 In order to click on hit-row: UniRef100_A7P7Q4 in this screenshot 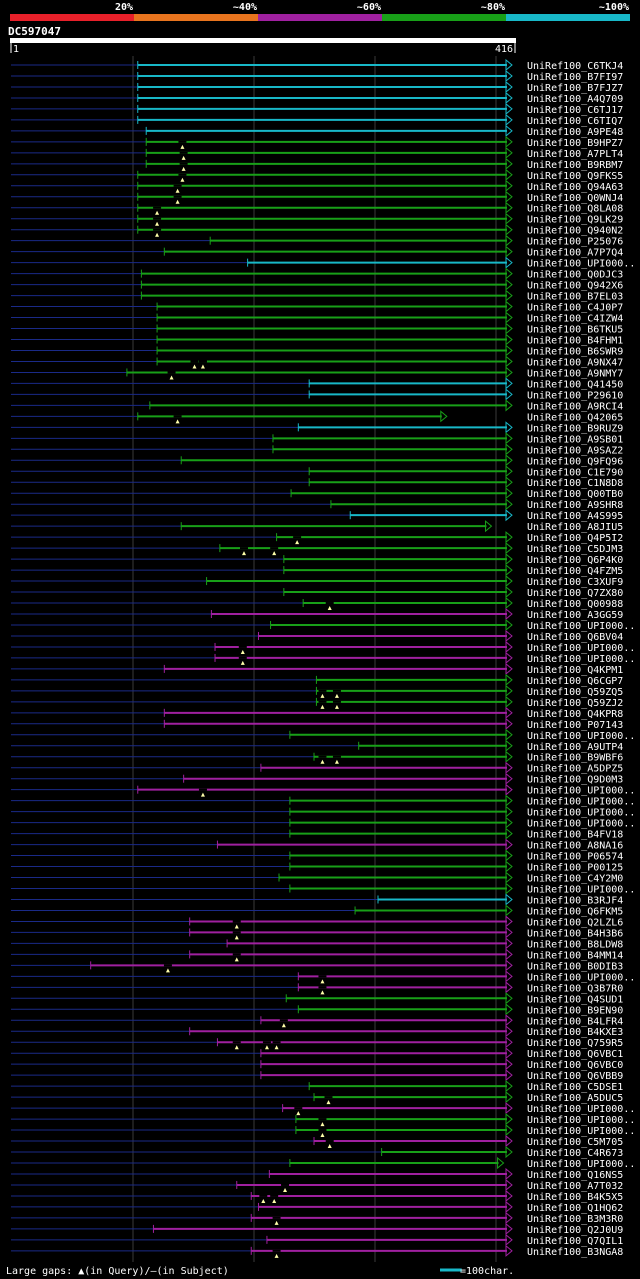, I will do `click(317, 252)`.